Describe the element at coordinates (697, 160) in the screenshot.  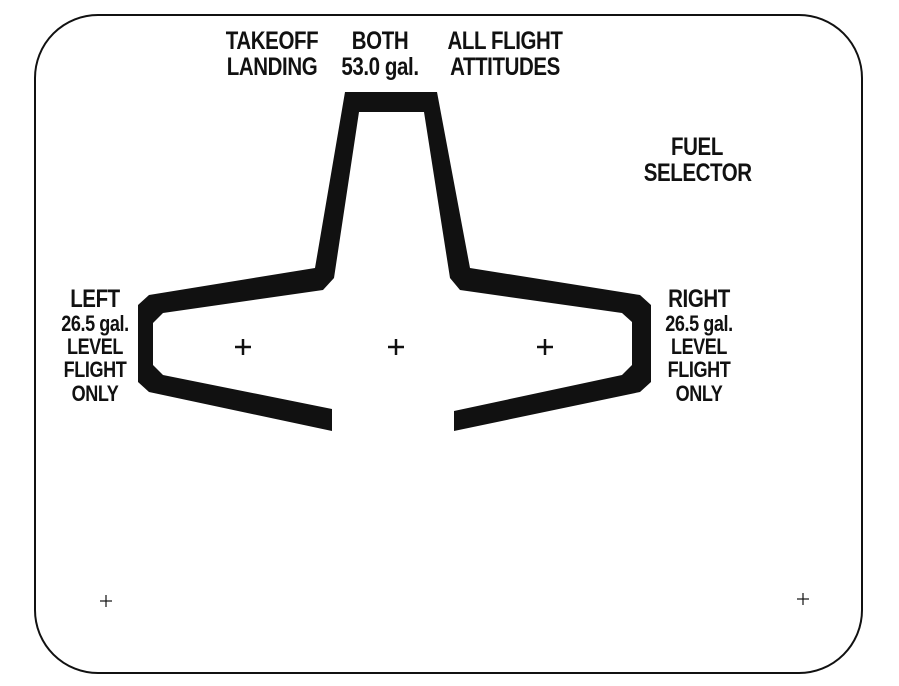
I see `fuel-selector-title: FUEL SELECTOR` at that location.